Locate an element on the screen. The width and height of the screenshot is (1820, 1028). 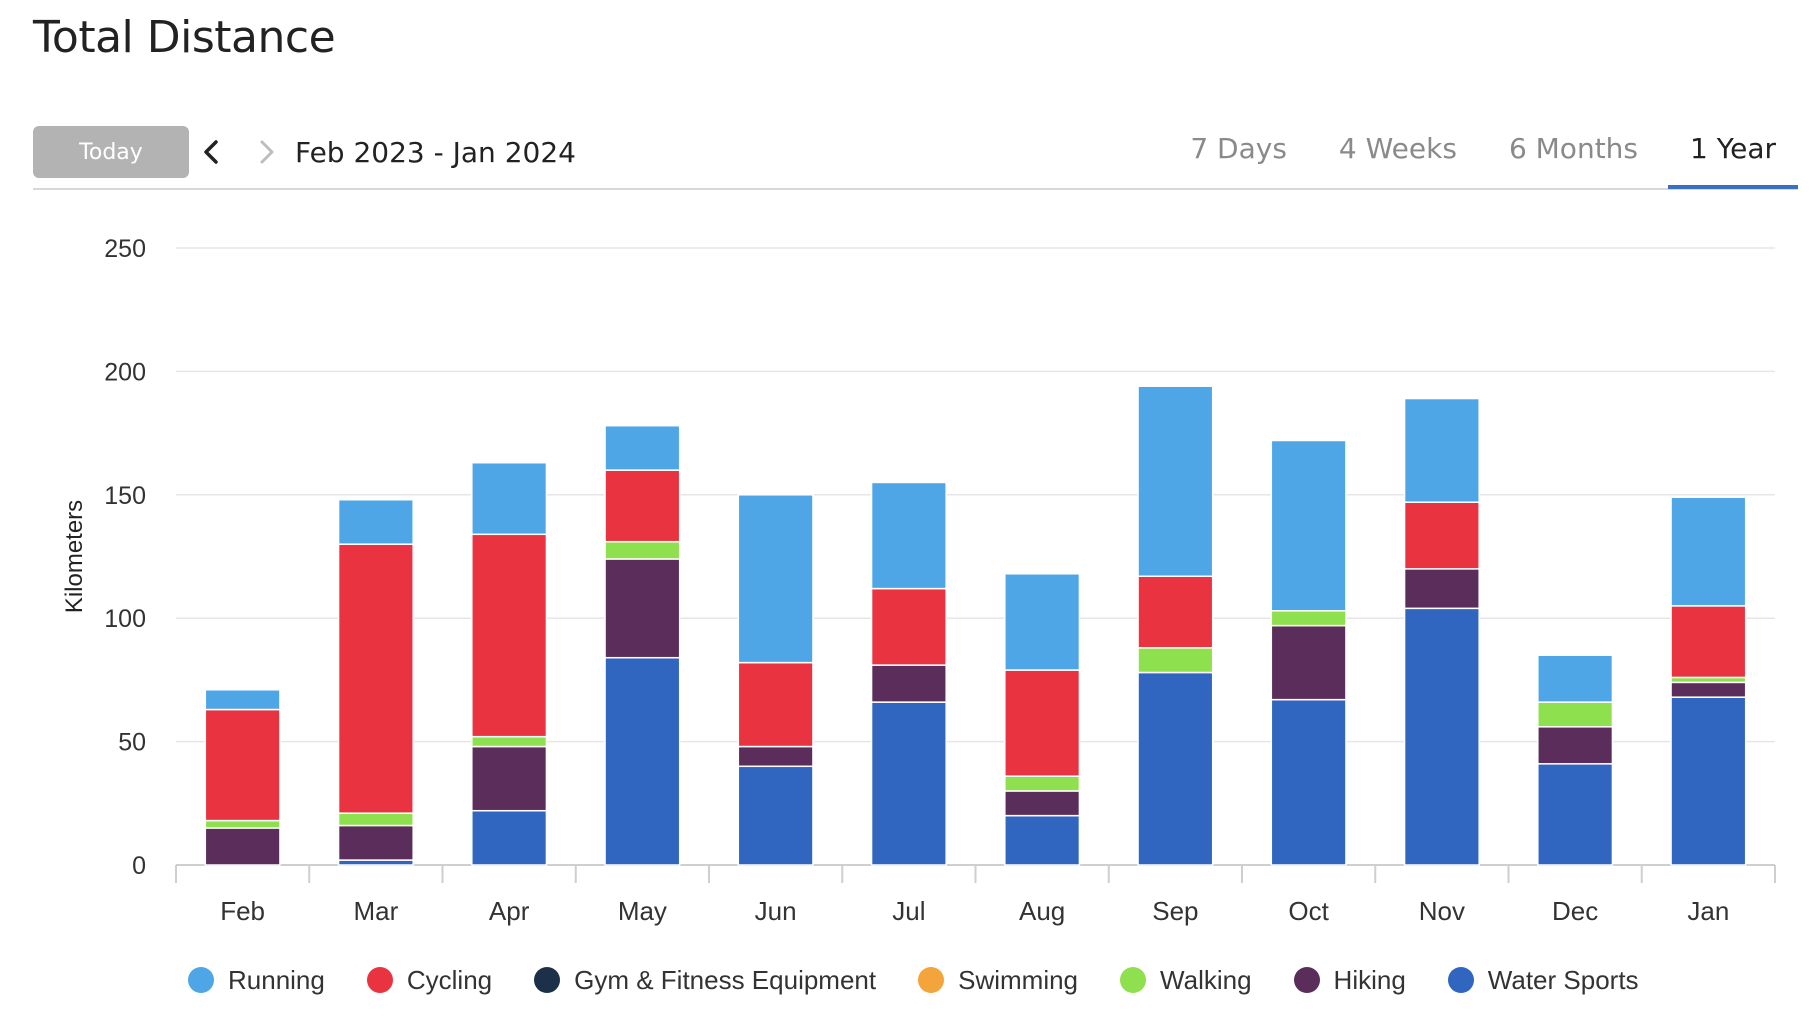
y-axis-label: Kilometers is located at coordinates (74, 556).